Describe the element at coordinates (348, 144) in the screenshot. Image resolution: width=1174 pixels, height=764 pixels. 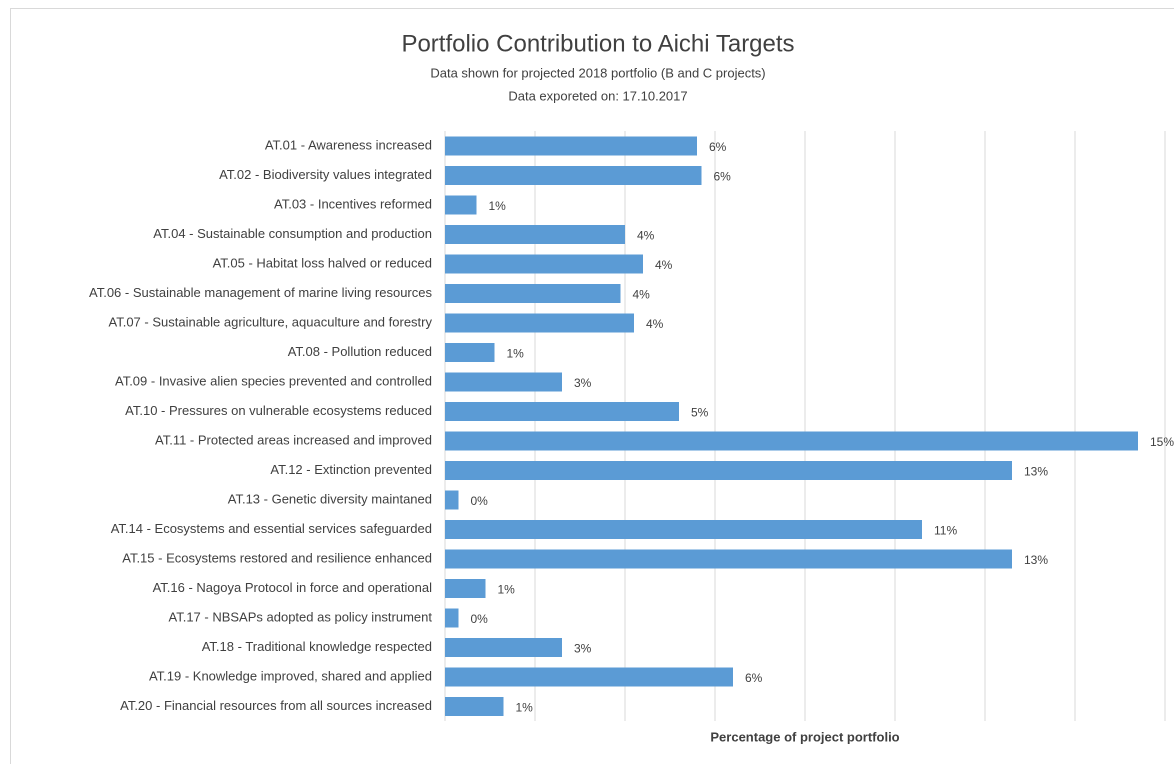
I see `y-tick-label: AT.01 - Awareness increased` at that location.